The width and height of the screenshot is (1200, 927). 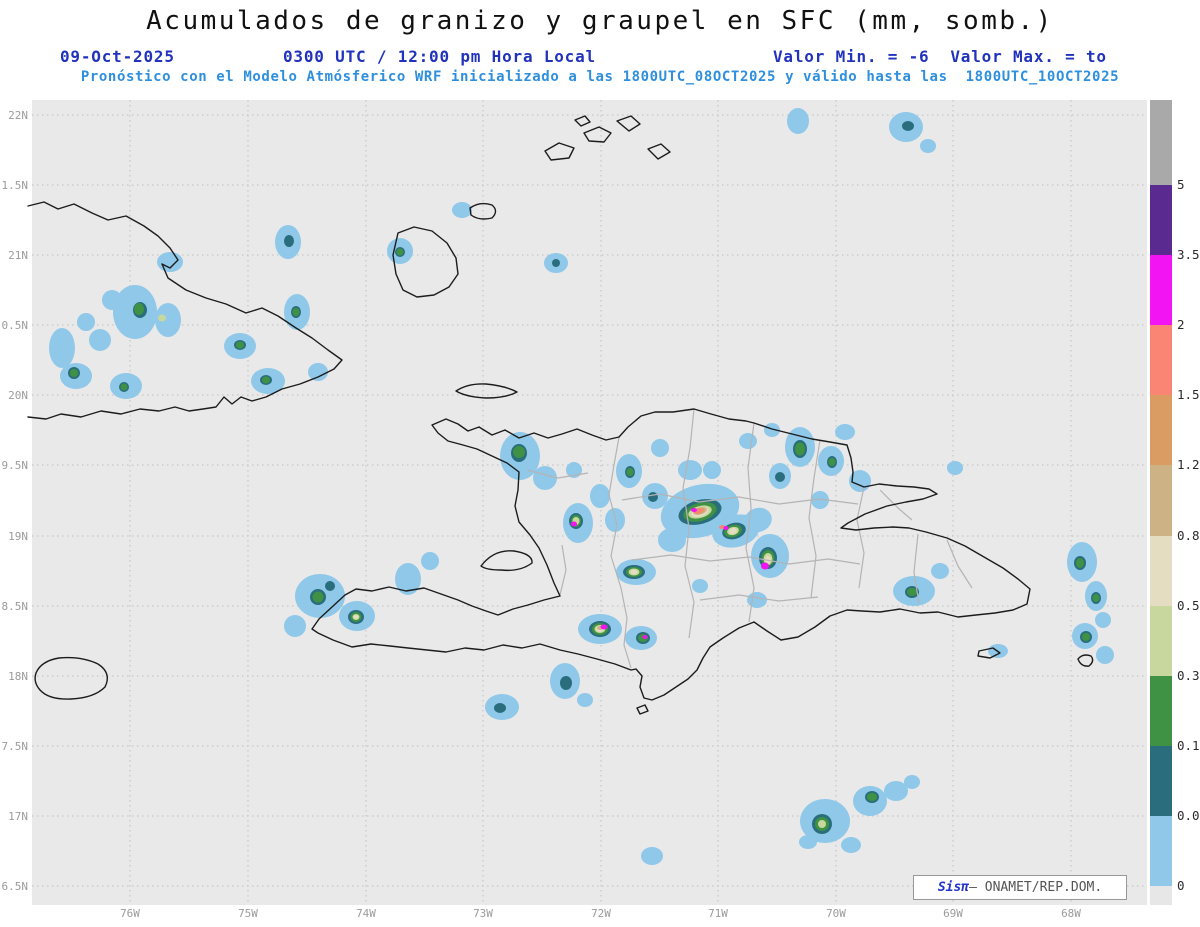 What do you see at coordinates (953, 887) in the screenshot?
I see `credit-brand: Sisπ` at bounding box center [953, 887].